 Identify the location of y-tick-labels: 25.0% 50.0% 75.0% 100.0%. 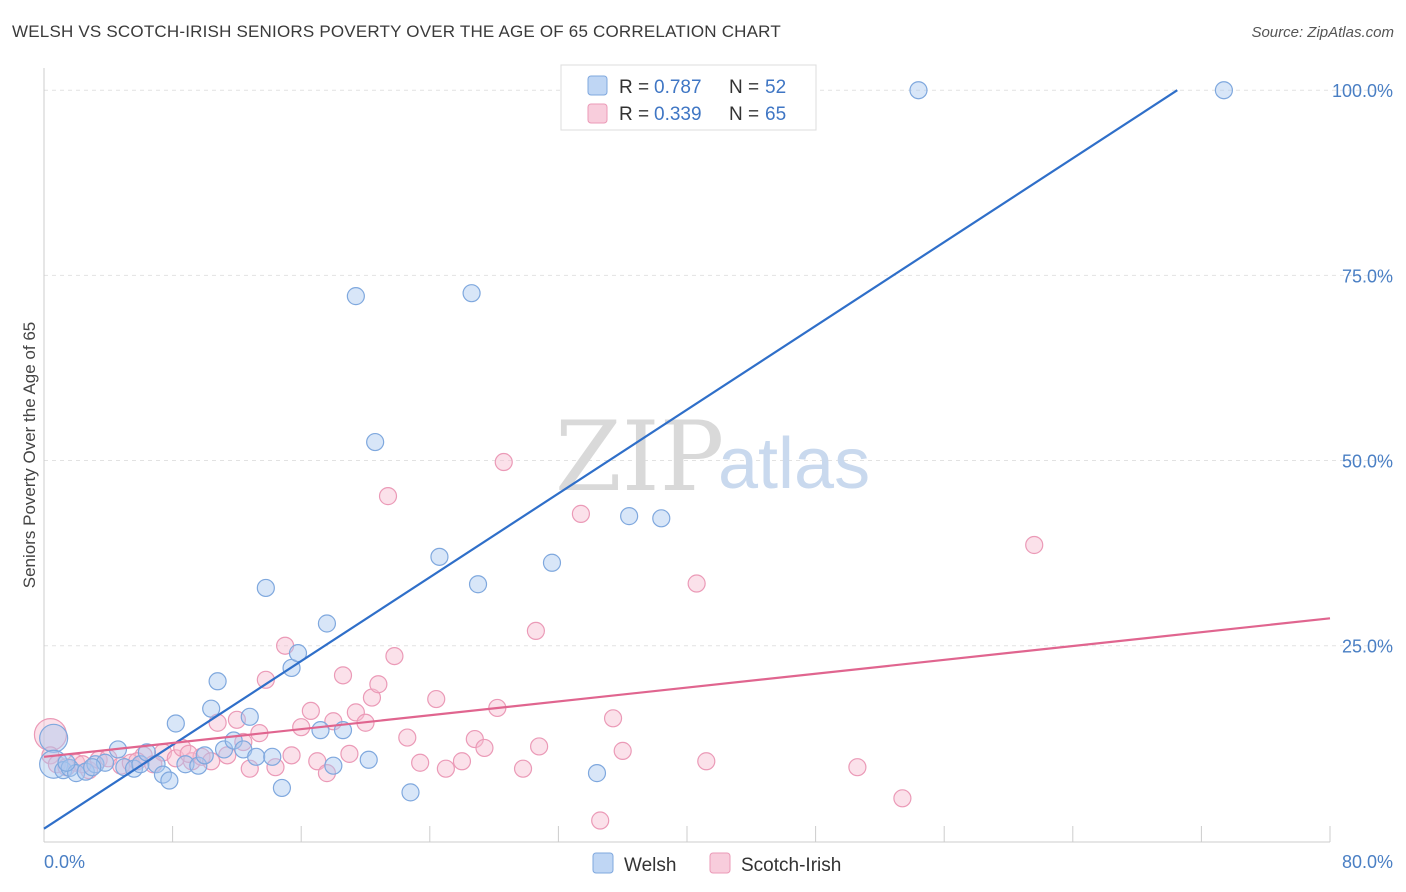
(1362, 369).